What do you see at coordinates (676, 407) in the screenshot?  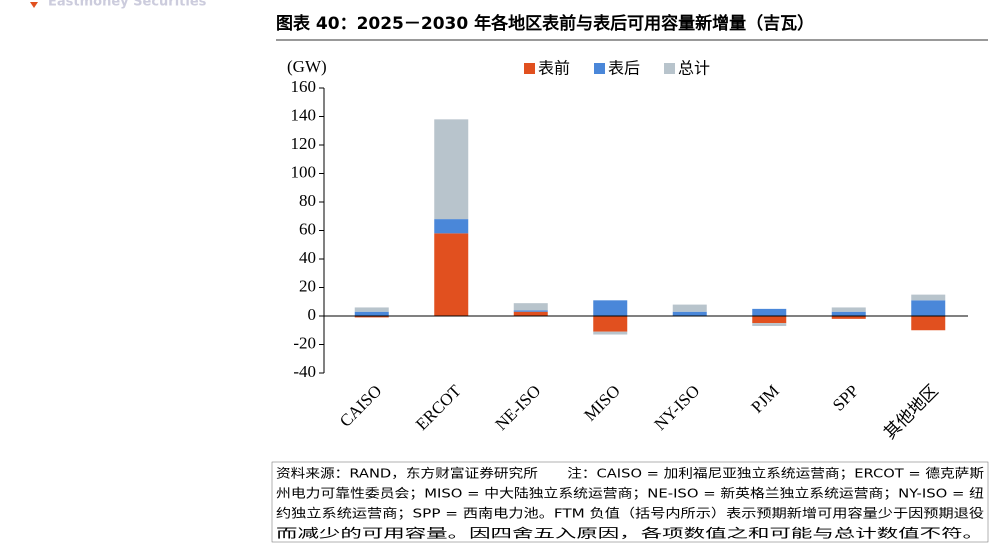 I see `x-tick-label: NY-ISO` at bounding box center [676, 407].